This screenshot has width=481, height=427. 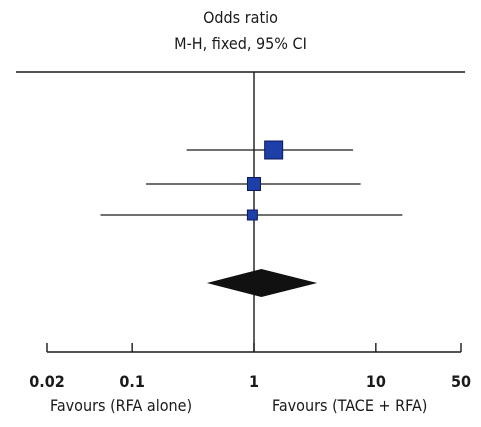 I want to click on chart-title: Odds ratio, so click(x=240, y=17).